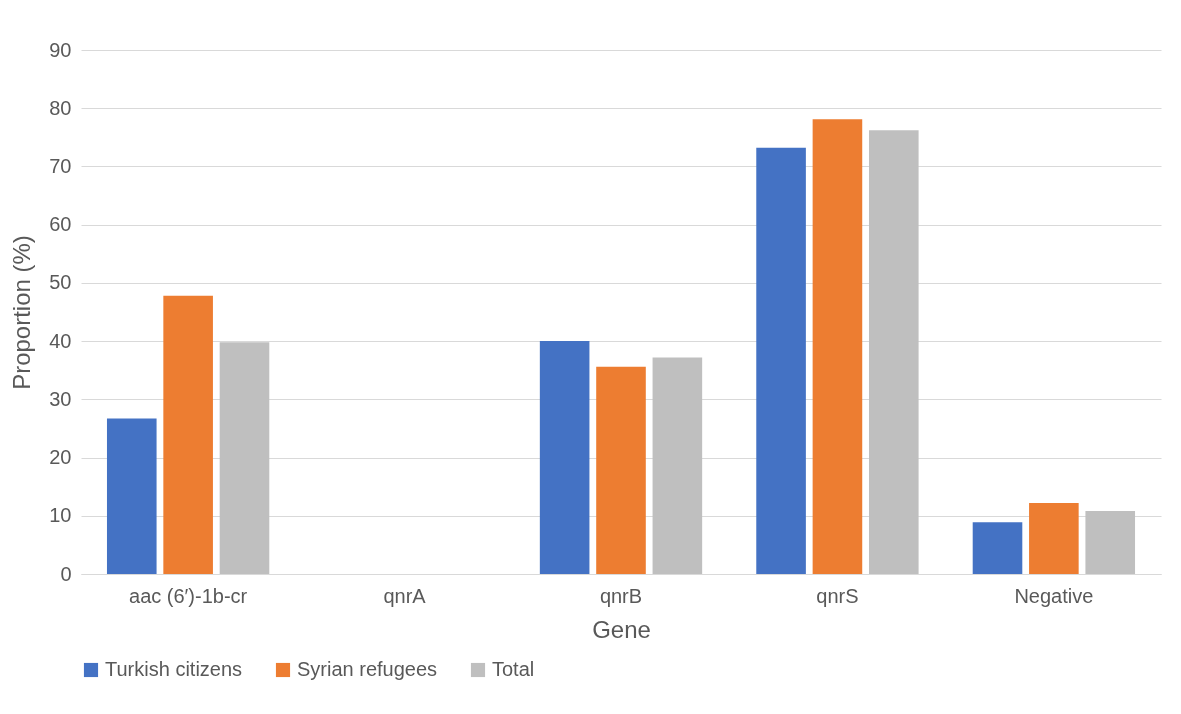 The height and width of the screenshot is (714, 1181). Describe the element at coordinates (188, 595) in the screenshot. I see `x-tick-label: aac (6′)-1b-cr` at that location.